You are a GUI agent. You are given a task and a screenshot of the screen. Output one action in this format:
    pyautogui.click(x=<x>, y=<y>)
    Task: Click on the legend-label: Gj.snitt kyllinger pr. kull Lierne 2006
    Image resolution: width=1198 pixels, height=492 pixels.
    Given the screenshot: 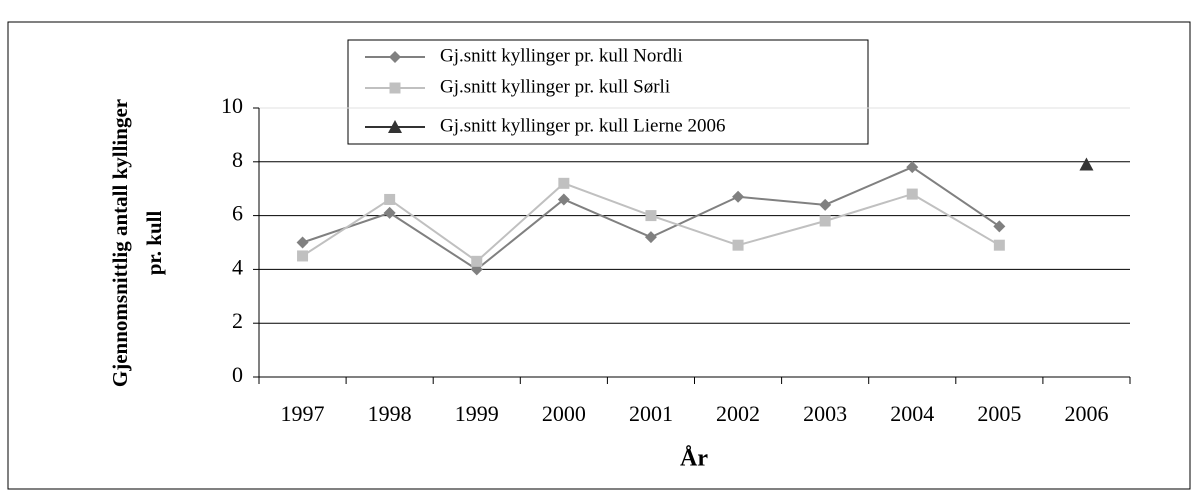 What is the action you would take?
    pyautogui.click(x=583, y=125)
    